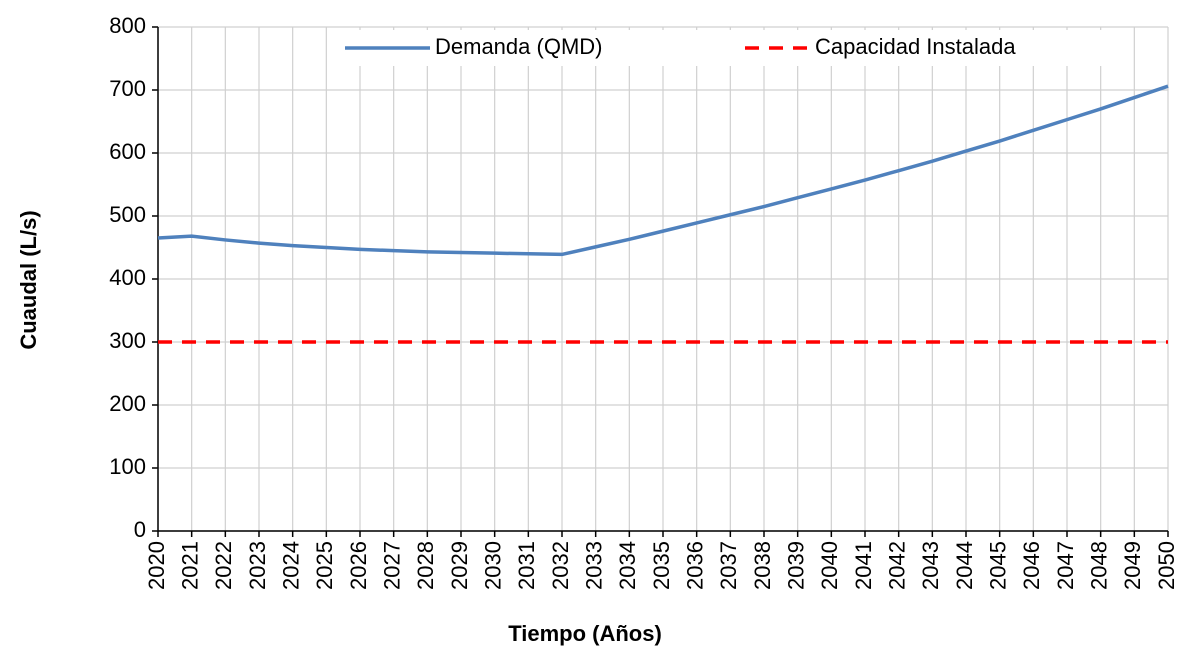 This screenshot has height=649, width=1183. What do you see at coordinates (518, 46) in the screenshot?
I see `legend-label: Demanda (QMD)` at bounding box center [518, 46].